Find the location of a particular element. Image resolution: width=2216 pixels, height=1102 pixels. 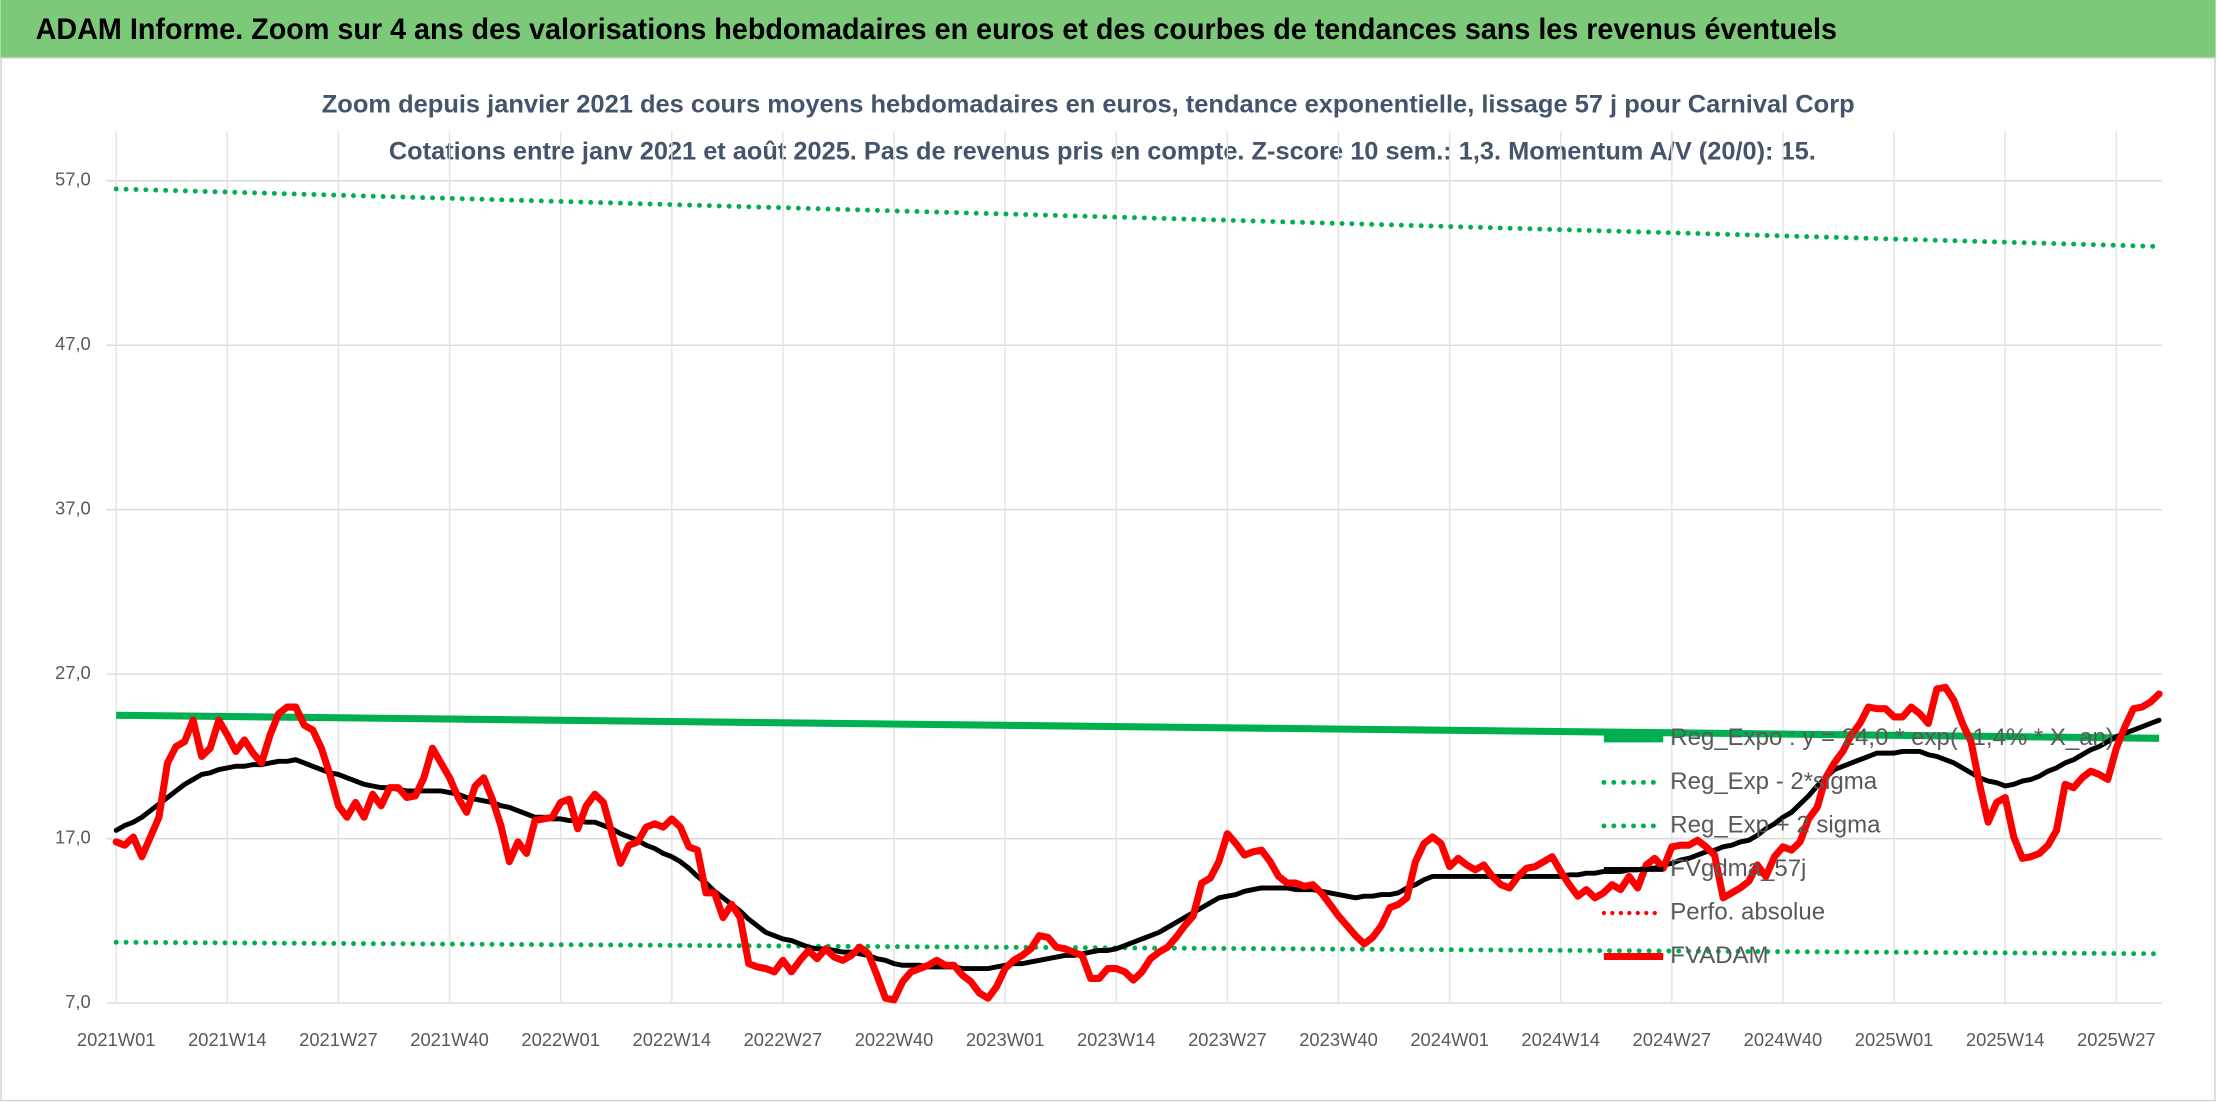

x-tick-label: 2021W27 is located at coordinates (338, 1039).